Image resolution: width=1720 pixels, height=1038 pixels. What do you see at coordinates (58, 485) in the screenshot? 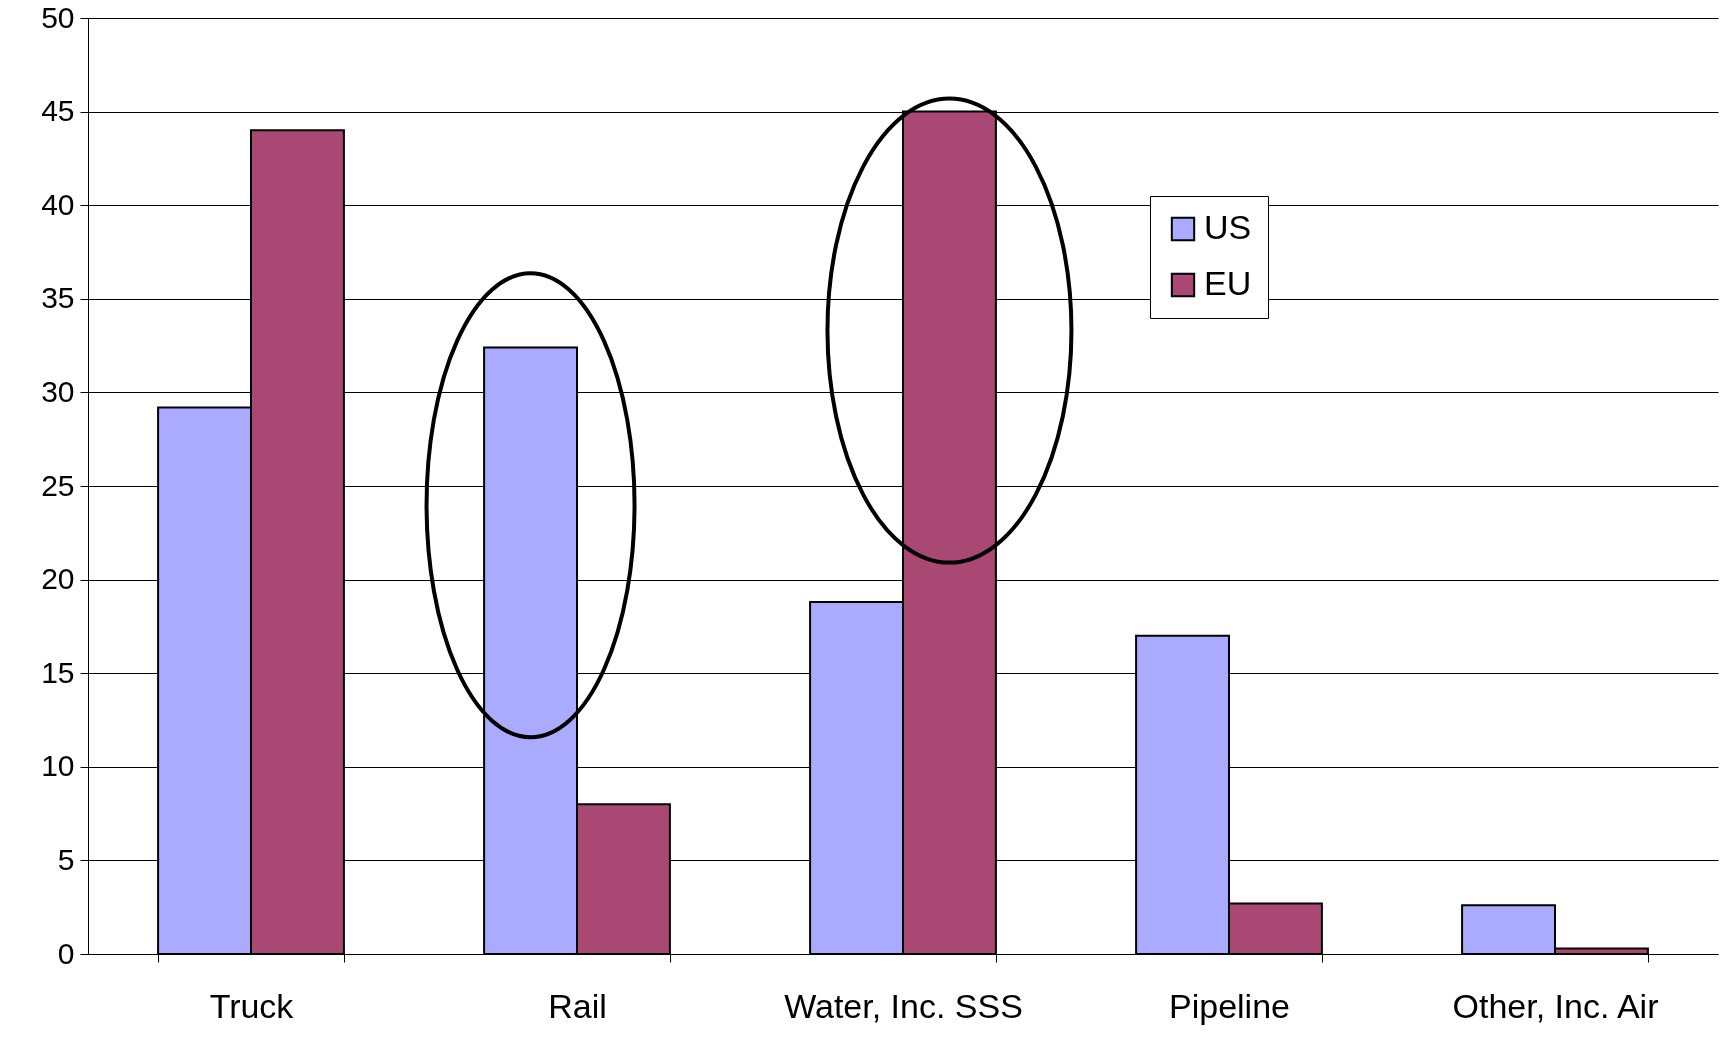
I see `y-tick-label: 25` at bounding box center [58, 485].